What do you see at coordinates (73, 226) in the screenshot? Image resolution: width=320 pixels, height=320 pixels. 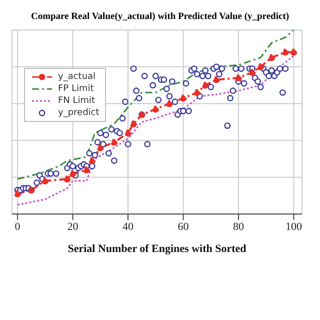 I see `x-tick-label: 20` at bounding box center [73, 226].